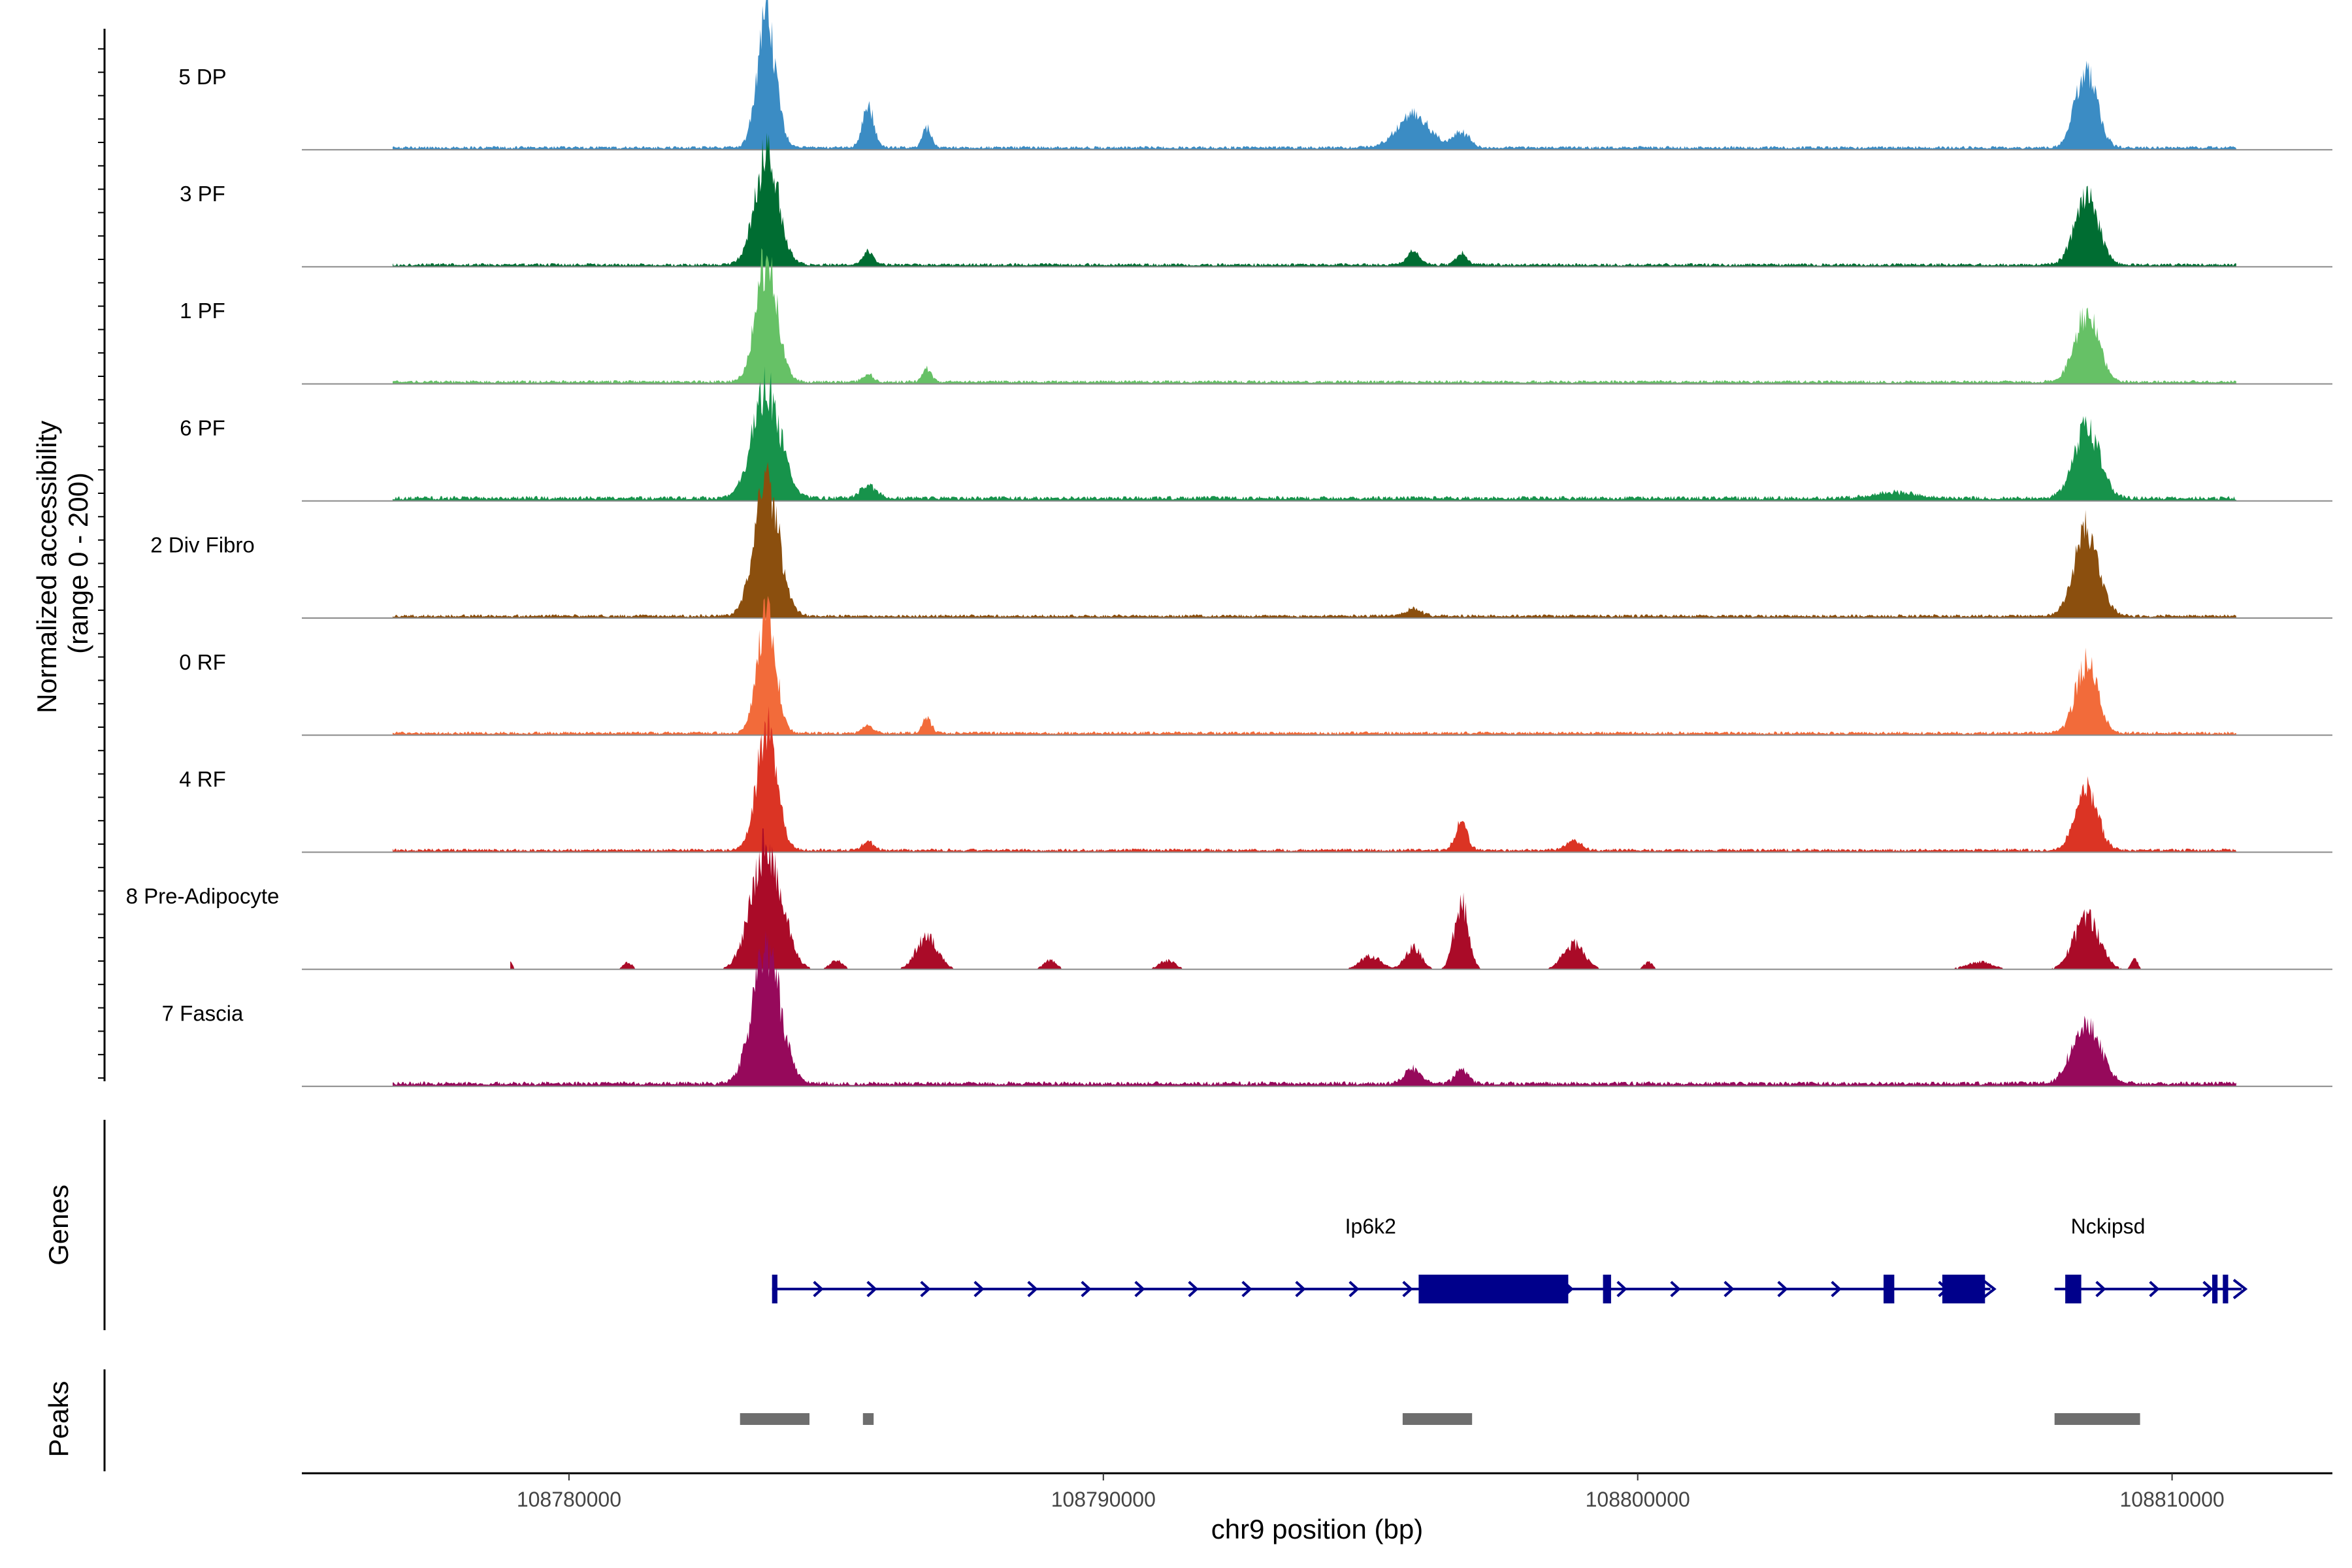 This screenshot has height=1568, width=2352. What do you see at coordinates (1370, 1226) in the screenshot?
I see `gene-label: Ip6k2` at bounding box center [1370, 1226].